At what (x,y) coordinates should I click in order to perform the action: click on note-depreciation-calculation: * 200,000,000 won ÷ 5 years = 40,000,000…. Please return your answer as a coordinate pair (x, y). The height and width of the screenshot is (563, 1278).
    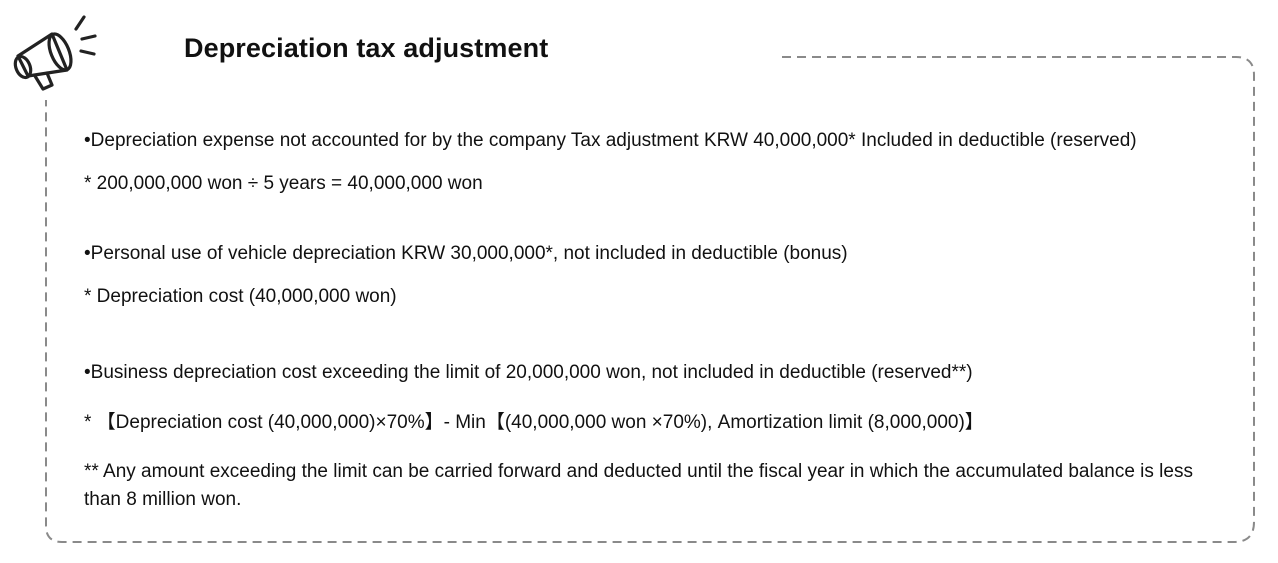
    Looking at the image, I should click on (283, 183).